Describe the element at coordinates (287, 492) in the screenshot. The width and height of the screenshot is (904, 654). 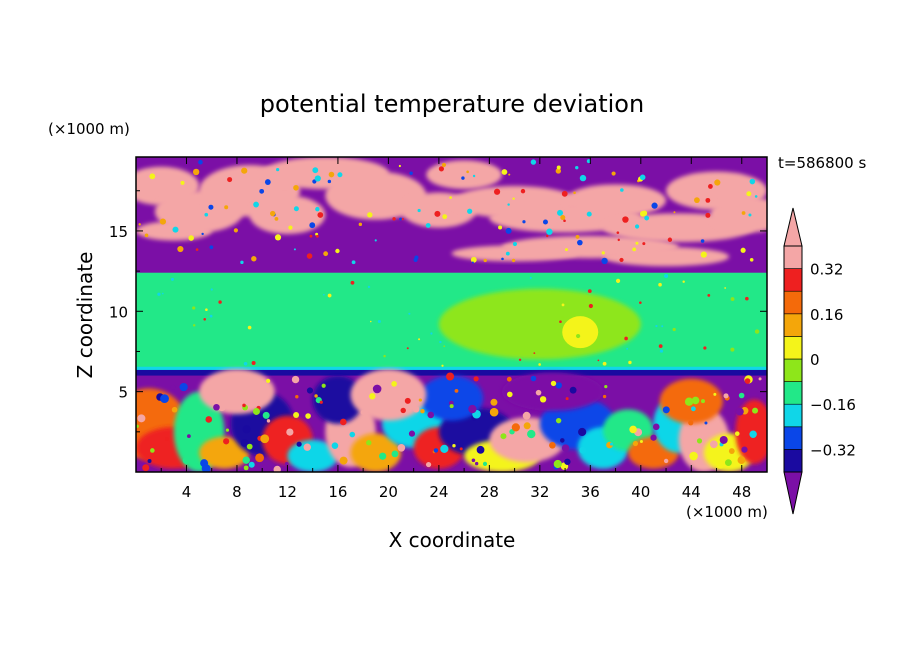
I see `x-tick-label: 12` at that location.